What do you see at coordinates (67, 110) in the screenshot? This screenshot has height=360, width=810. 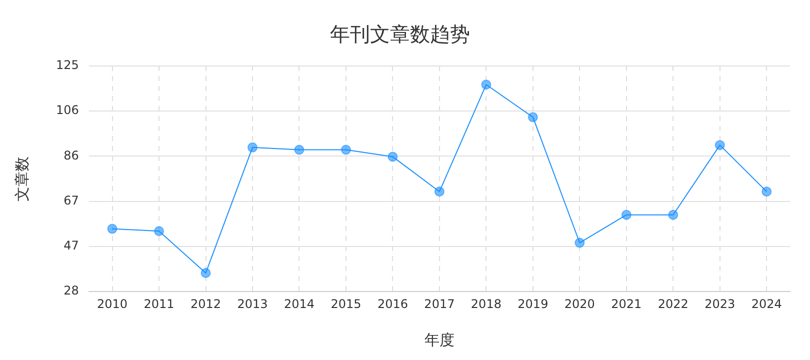 I see `y-tick-label: 106` at bounding box center [67, 110].